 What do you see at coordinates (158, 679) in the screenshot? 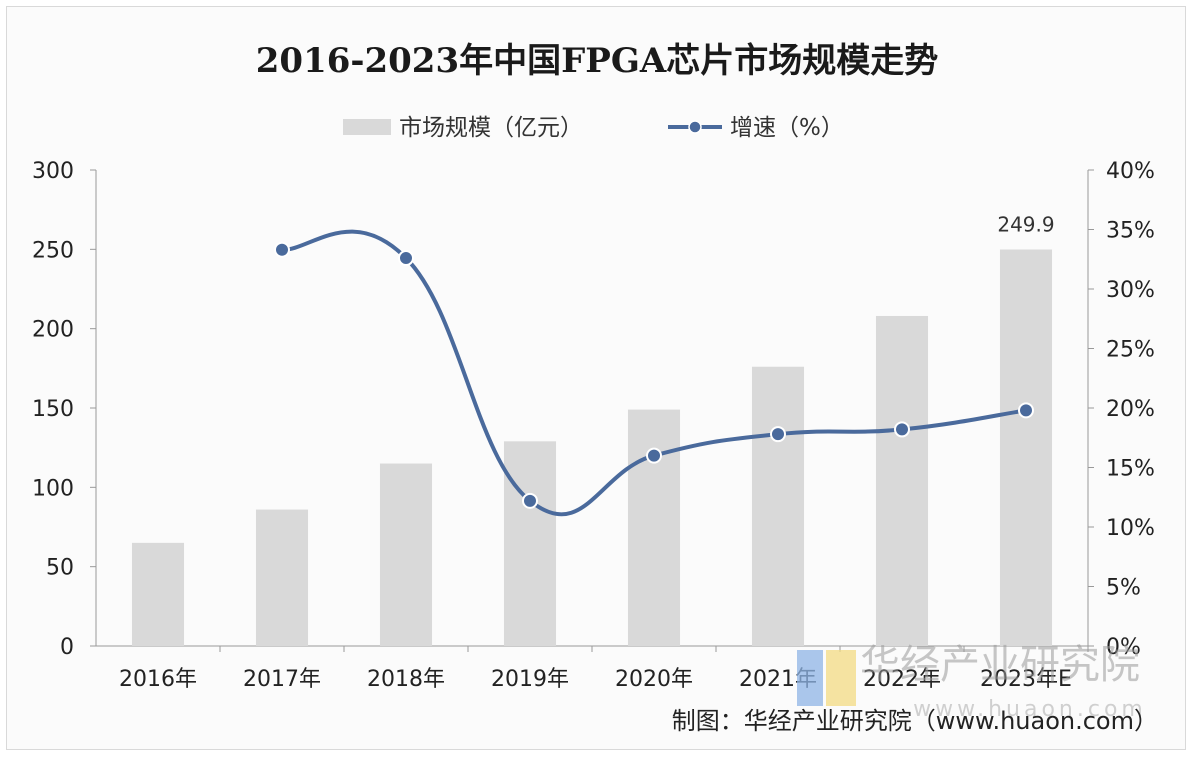
I see `x-tick-label: 2016年` at bounding box center [158, 679].